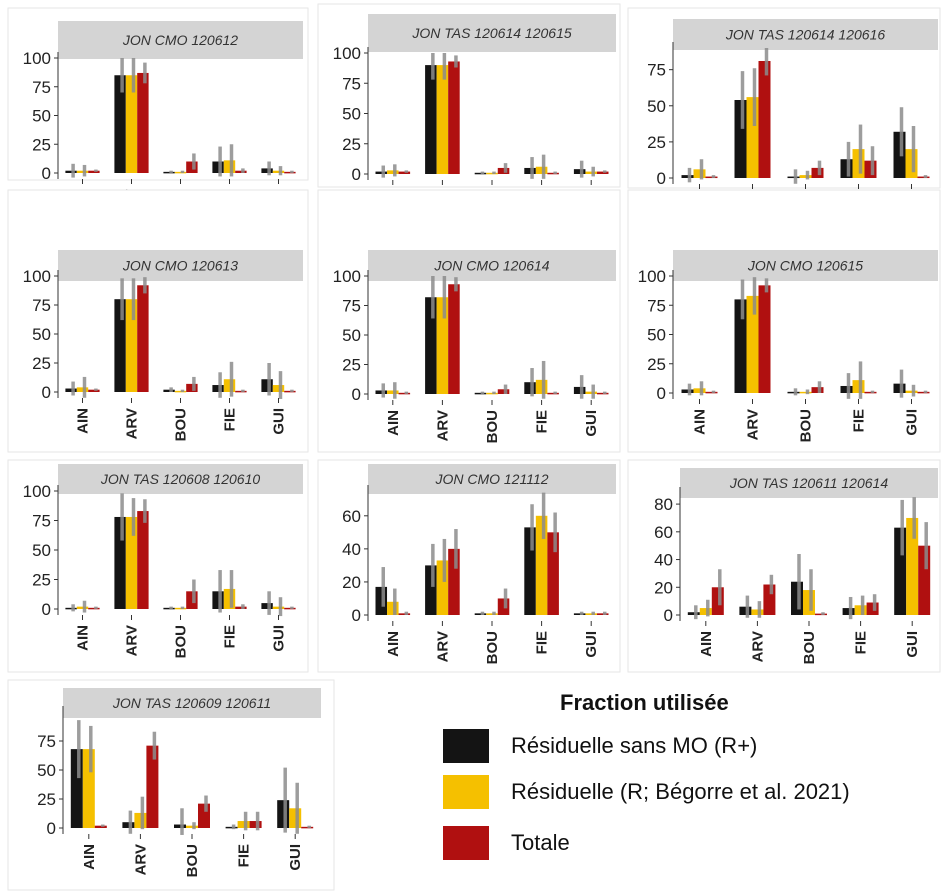 The image size is (949, 894). What do you see at coordinates (808, 483) in the screenshot?
I see `panel-title: JON TAS 120611 120614` at bounding box center [808, 483].